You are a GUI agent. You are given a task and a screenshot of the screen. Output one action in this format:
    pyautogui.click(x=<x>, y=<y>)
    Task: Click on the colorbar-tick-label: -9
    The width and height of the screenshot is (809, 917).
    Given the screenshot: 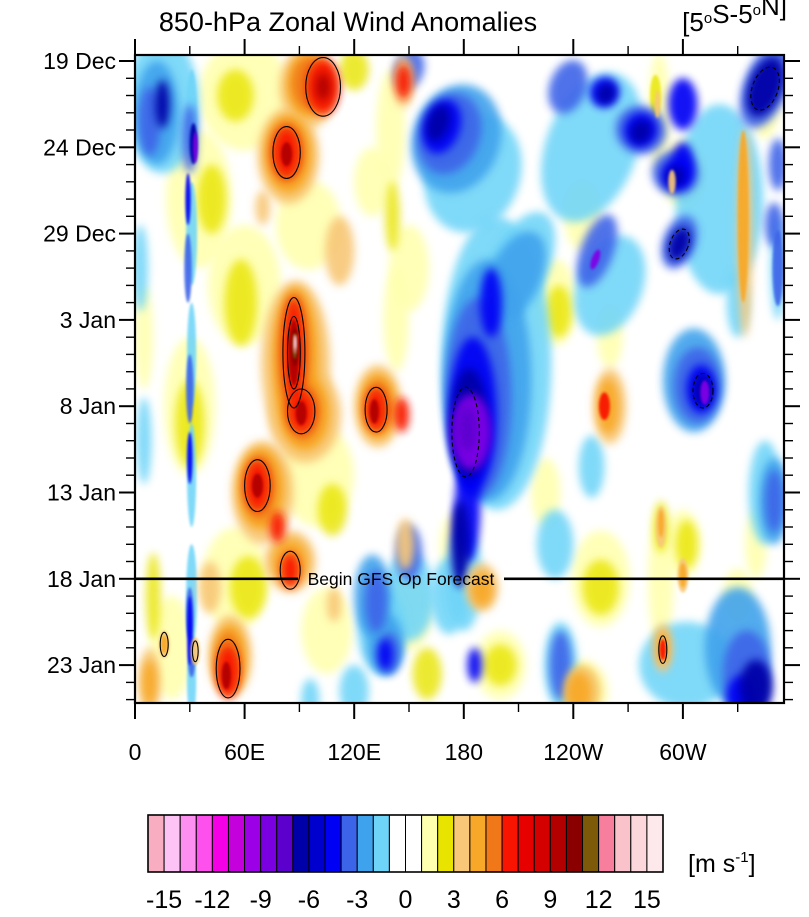 What is the action you would take?
    pyautogui.click(x=261, y=900)
    